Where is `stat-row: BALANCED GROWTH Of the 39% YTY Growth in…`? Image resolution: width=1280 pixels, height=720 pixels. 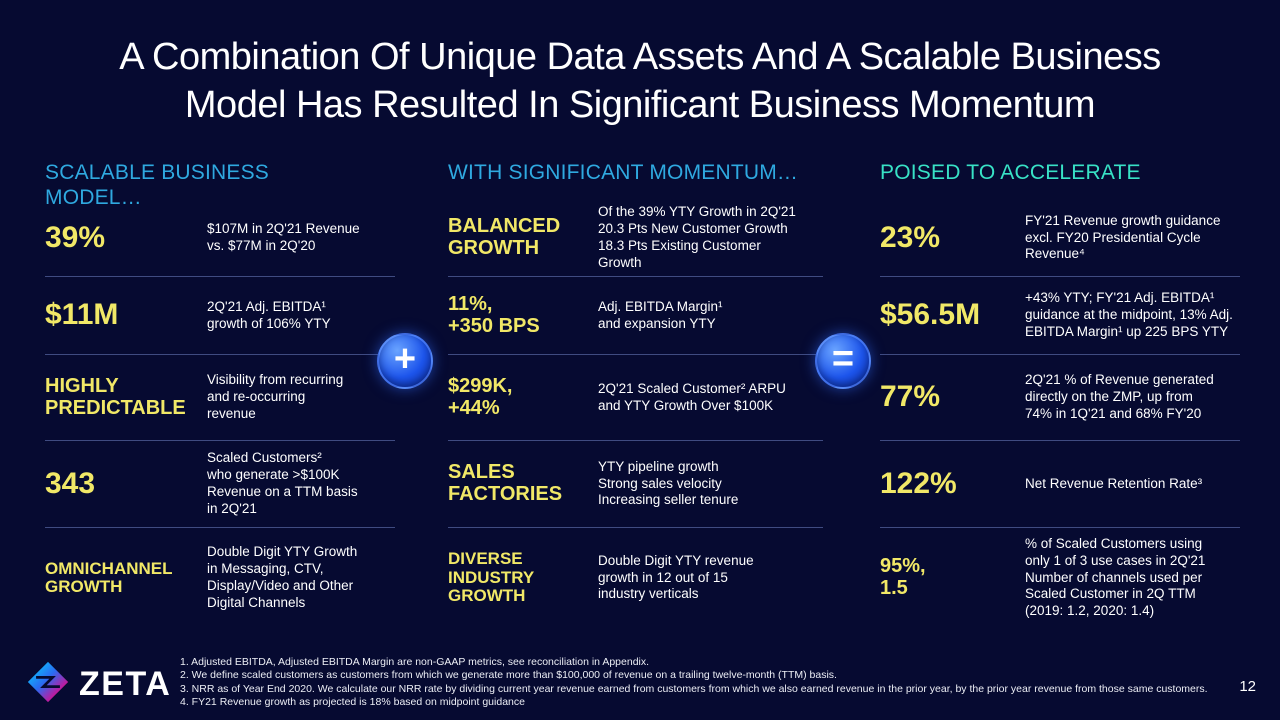 stat-row: BALANCED GROWTH Of the 39% YTY Growth in… is located at coordinates (635, 238).